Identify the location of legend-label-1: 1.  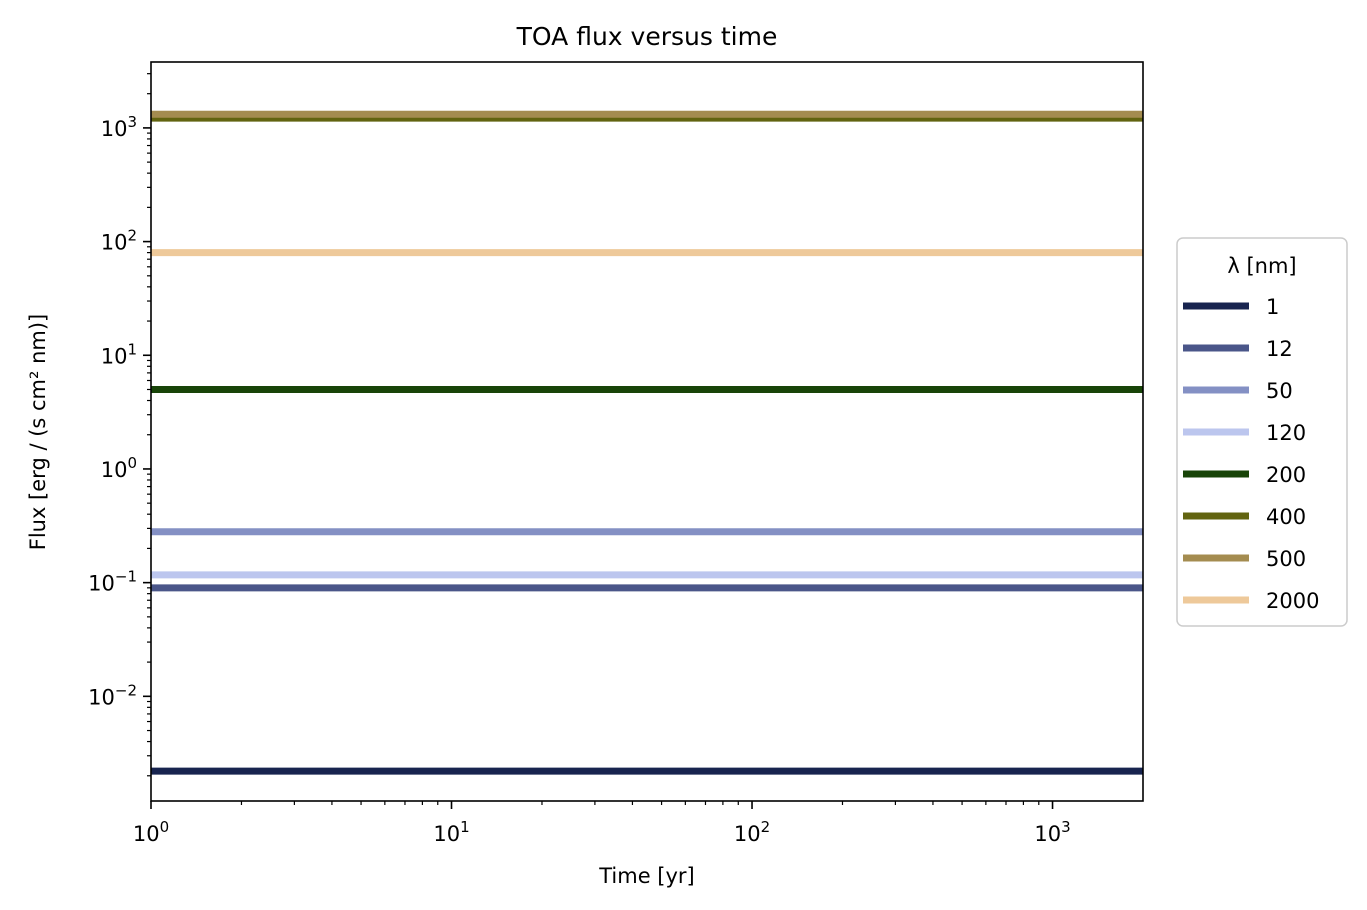
(1272, 307).